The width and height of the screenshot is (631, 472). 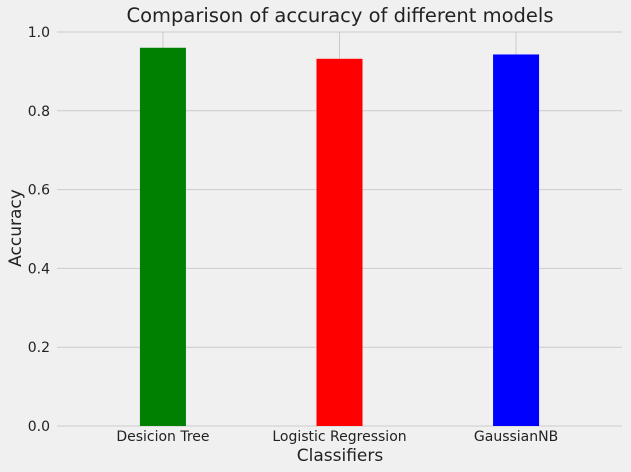 I want to click on y-tick-label: 0.8, so click(x=39, y=112).